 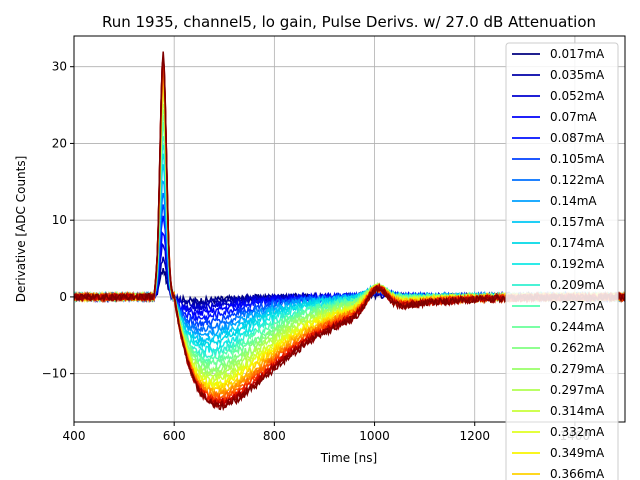 What do you see at coordinates (577, 180) in the screenshot?
I see `legend-entry: 0.122mA` at bounding box center [577, 180].